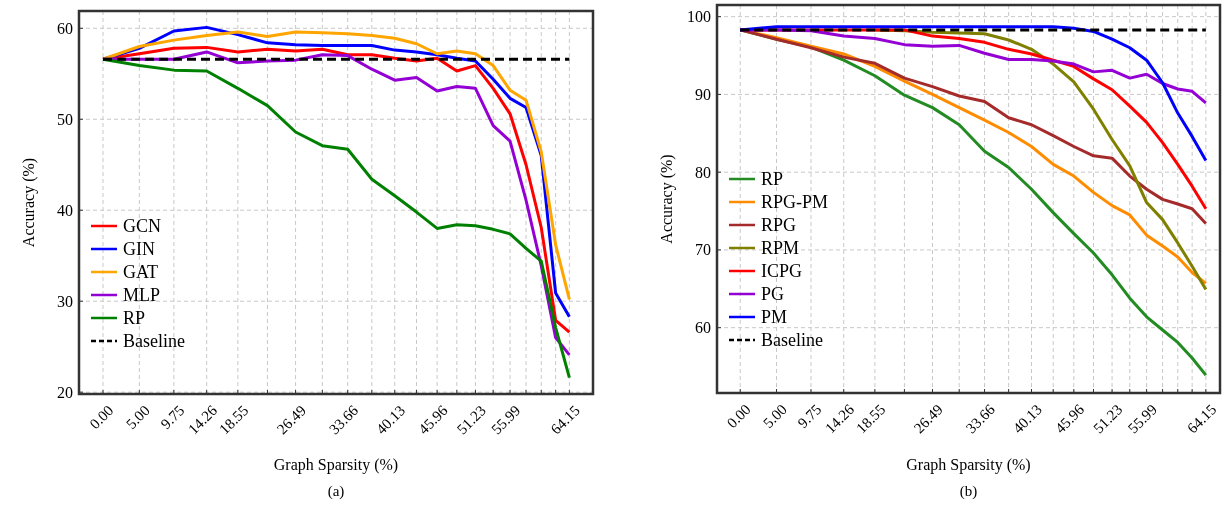 The image size is (1229, 510). Describe the element at coordinates (139, 249) in the screenshot. I see `legend-label: GIN` at that location.